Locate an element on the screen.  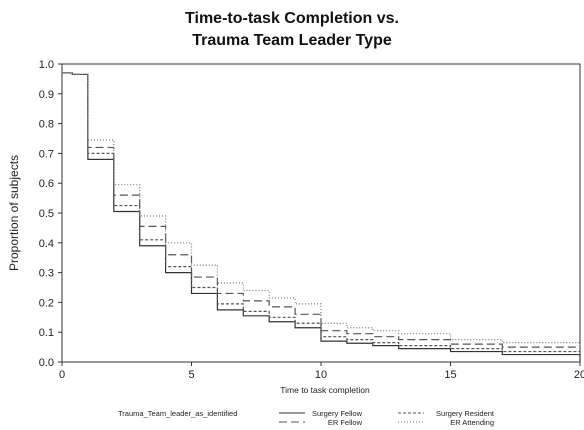
y-tick-label: 0.2 is located at coordinates (46, 303).